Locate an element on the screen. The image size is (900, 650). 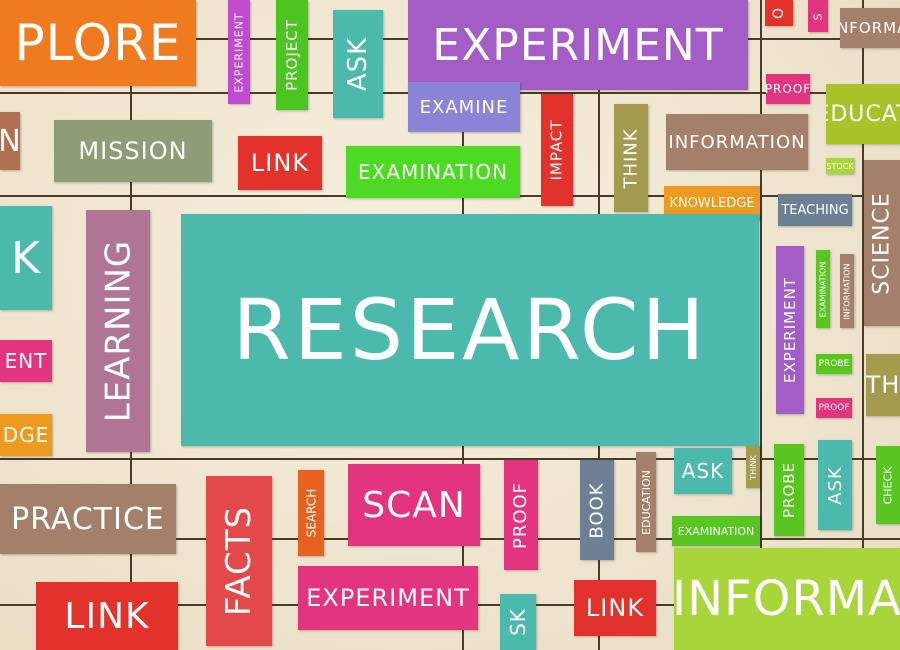
word-proof-mid-label: PROOF is located at coordinates (521, 515).